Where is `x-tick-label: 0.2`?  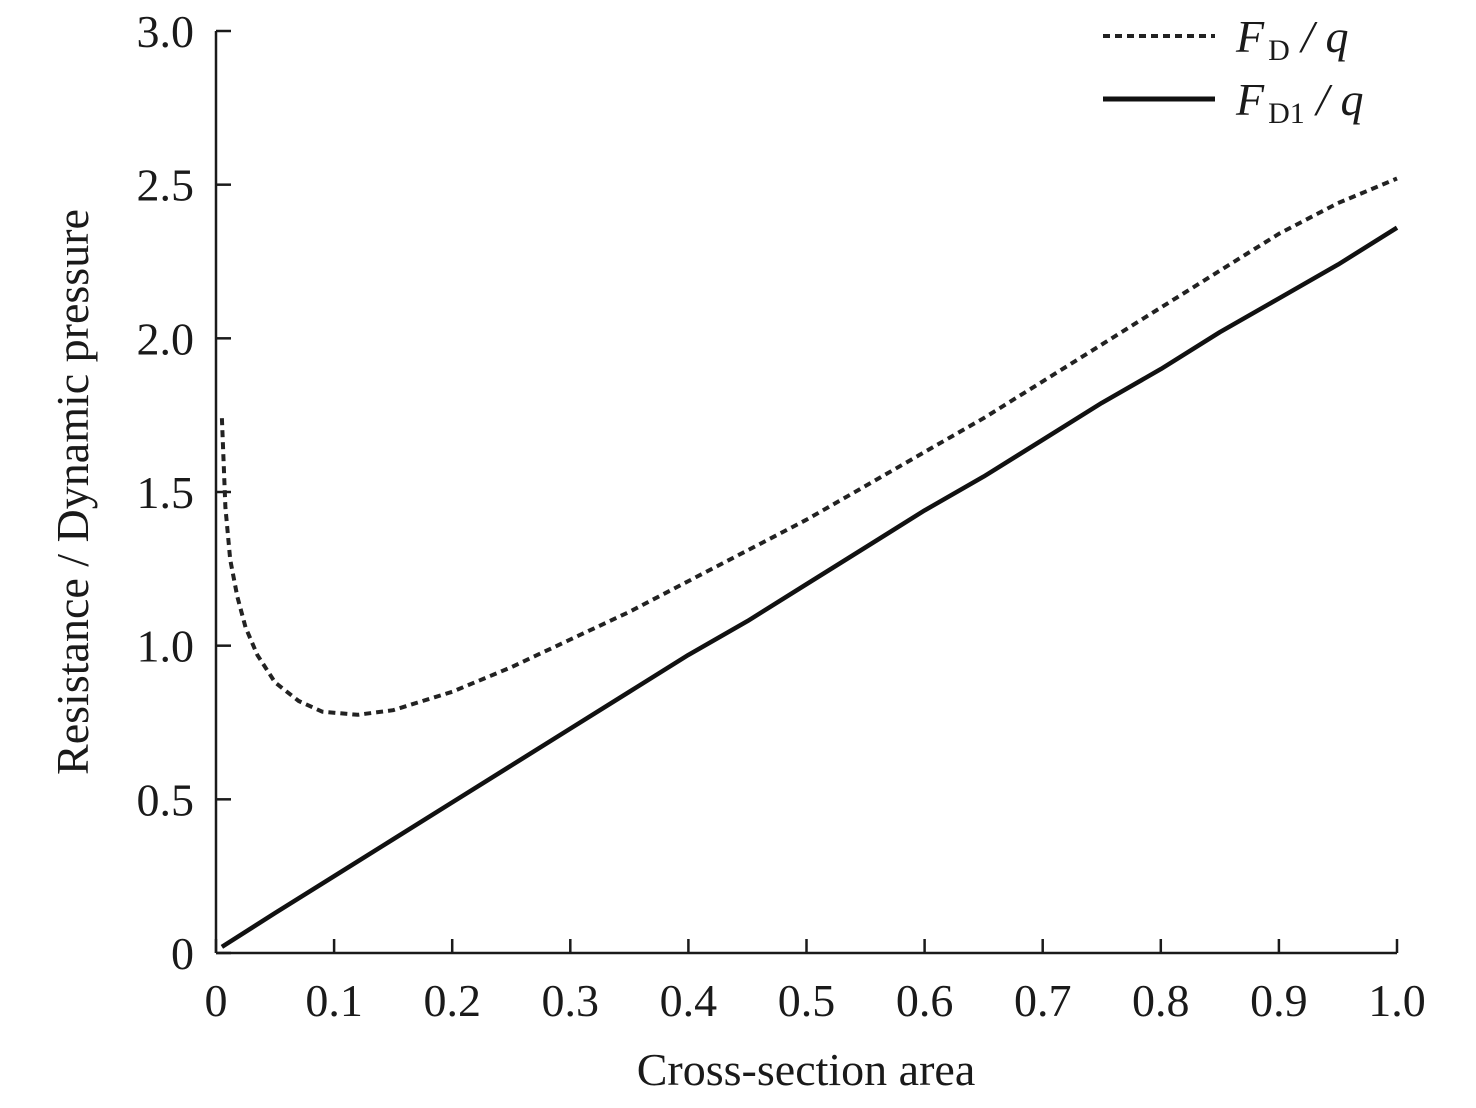 x-tick-label: 0.2 is located at coordinates (452, 1000).